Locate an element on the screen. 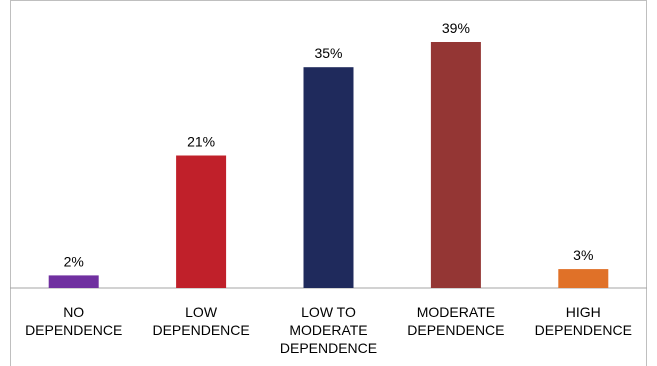  data-label-1: 21% is located at coordinates (201, 142).